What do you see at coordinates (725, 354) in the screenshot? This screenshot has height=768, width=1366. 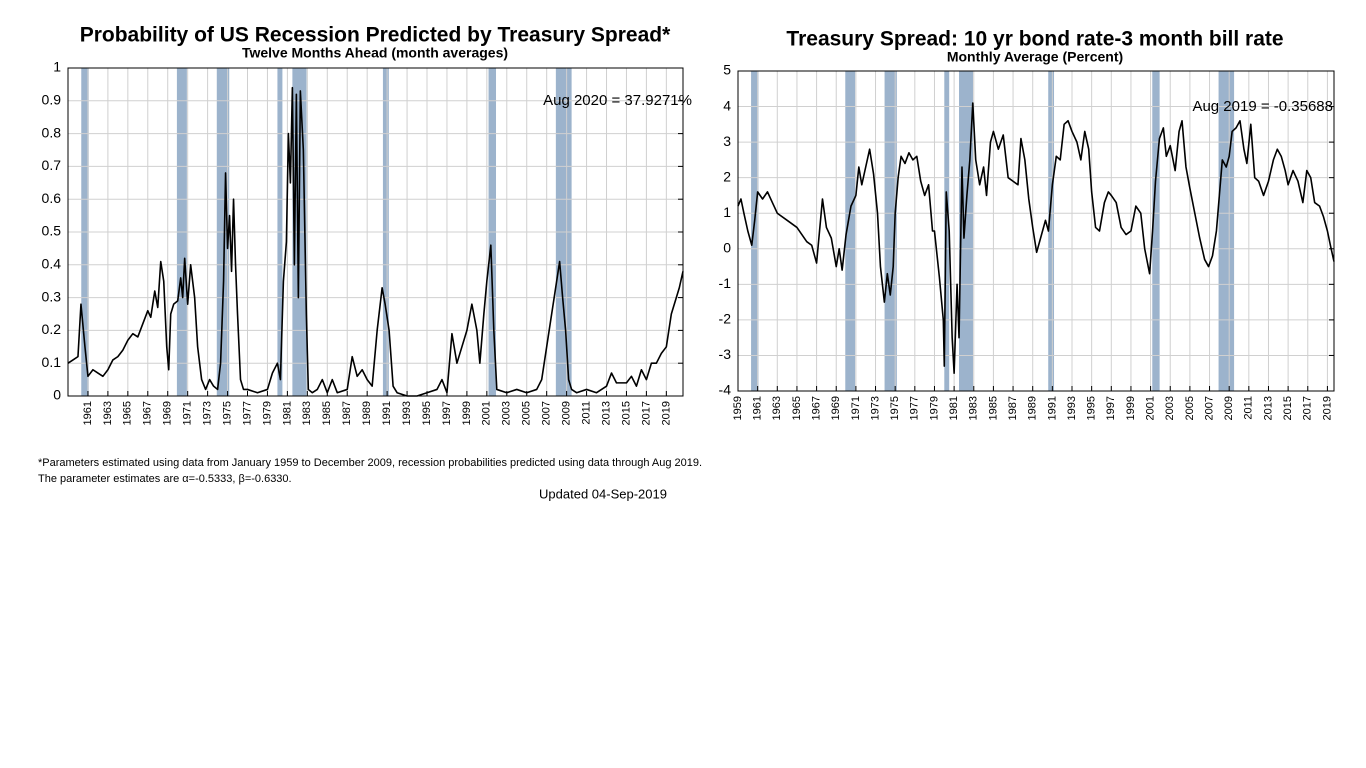 I see `y-tick-label: -3` at bounding box center [725, 354].